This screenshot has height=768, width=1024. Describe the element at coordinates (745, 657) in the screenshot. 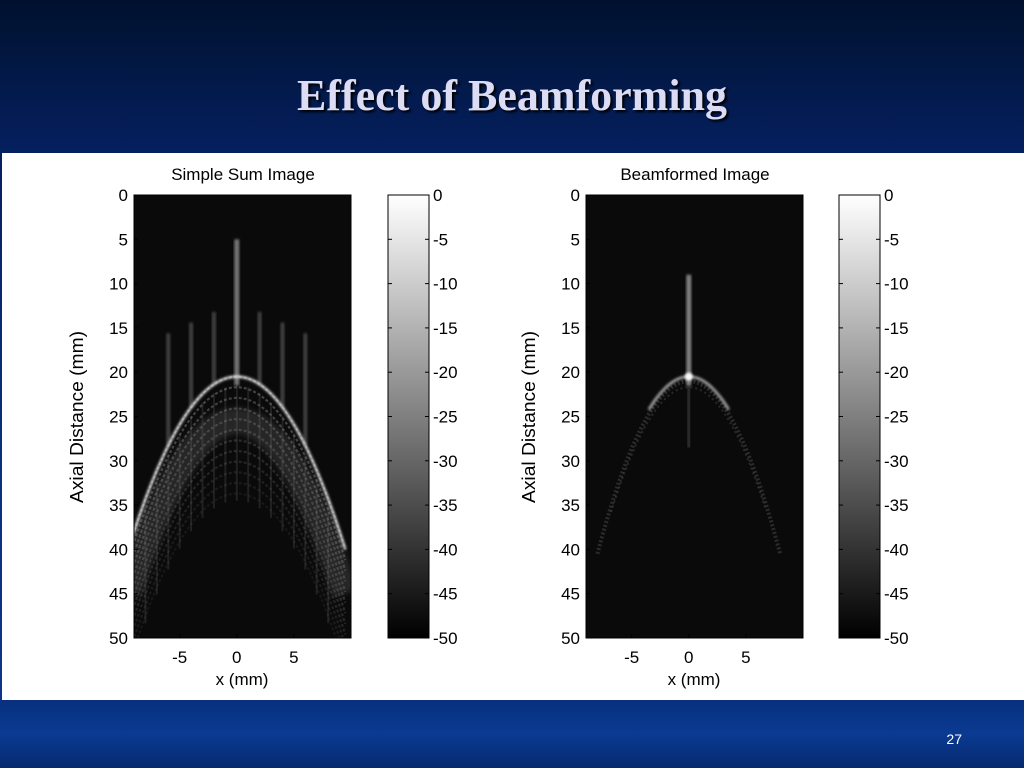

I see `beamformed-xtick-label: 5` at that location.